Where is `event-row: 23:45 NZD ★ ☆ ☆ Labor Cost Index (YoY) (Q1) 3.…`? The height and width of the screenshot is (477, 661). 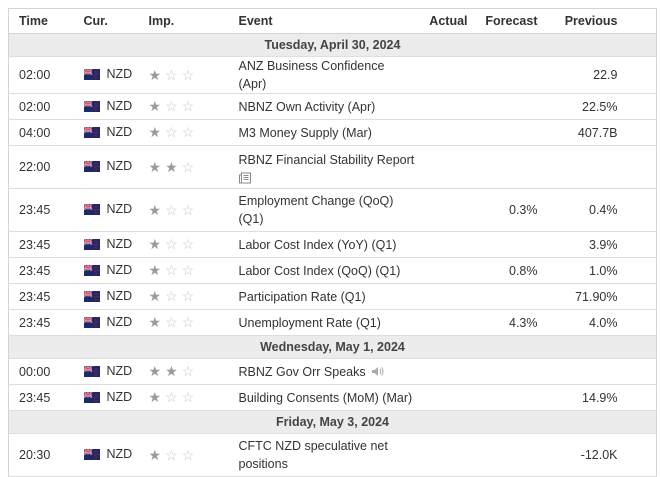
event-row: 23:45 NZD ★ ☆ ☆ Labor Cost Index (YoY) (Q1) 3.… is located at coordinates (332, 244).